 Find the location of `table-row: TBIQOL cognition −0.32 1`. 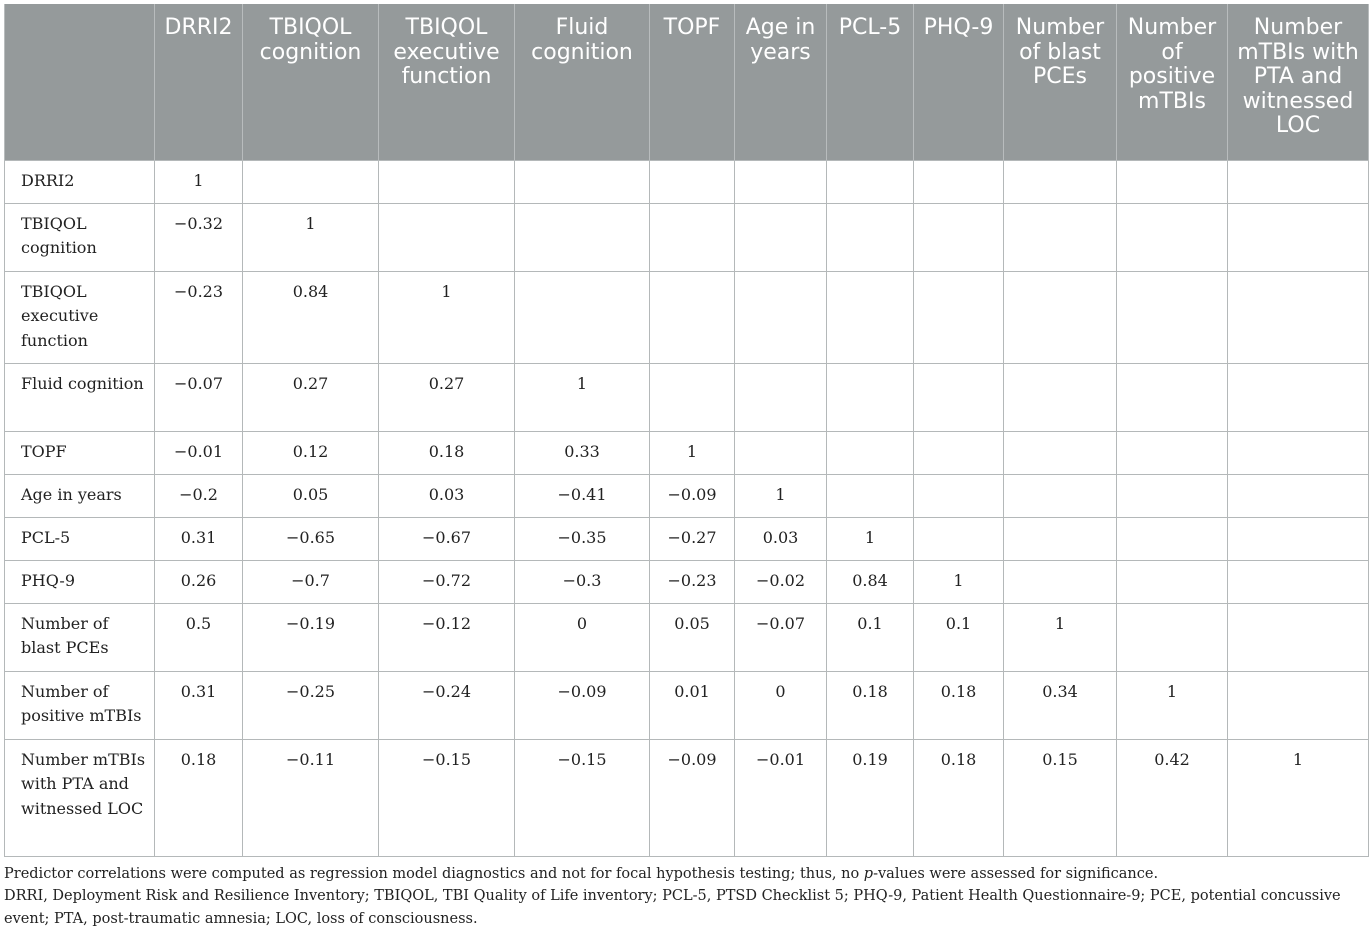

table-row: TBIQOL cognition −0.32 1 is located at coordinates (686, 237).